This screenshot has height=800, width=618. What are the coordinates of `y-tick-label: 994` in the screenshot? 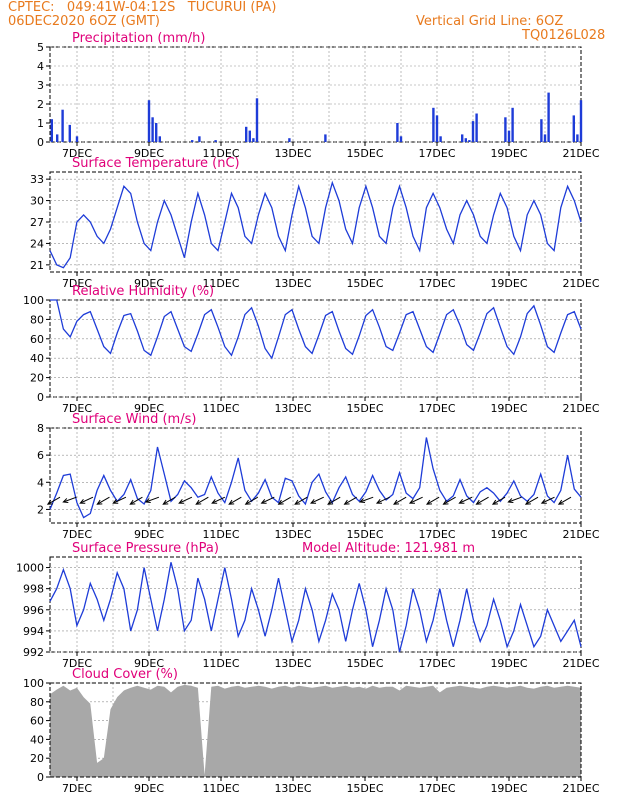 It's located at (33, 631).